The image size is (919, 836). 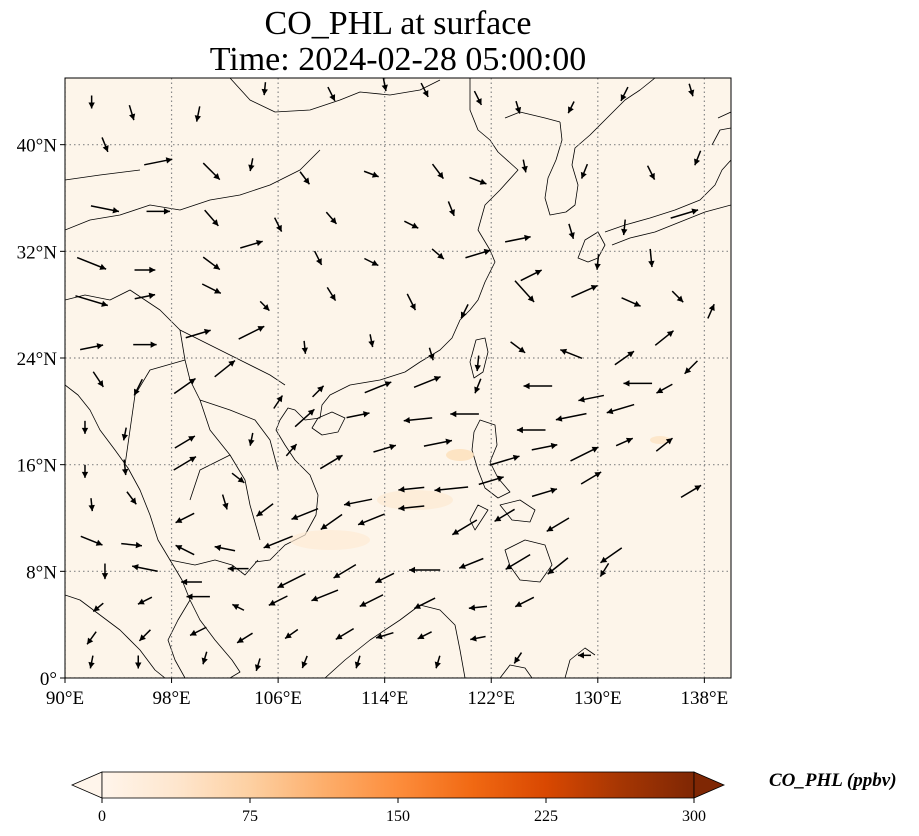 I want to click on sumatra-outline, so click(x=115, y=636).